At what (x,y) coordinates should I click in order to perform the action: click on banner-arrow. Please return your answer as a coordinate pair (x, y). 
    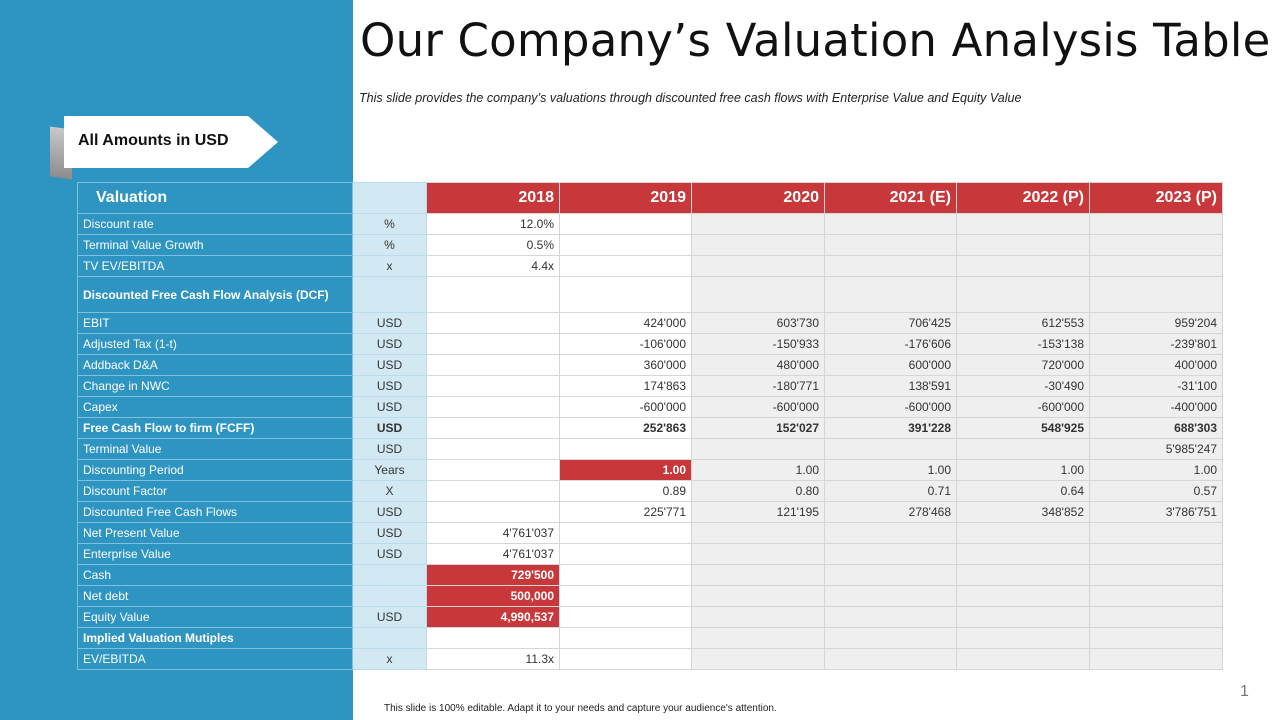
    Looking at the image, I should click on (171, 142).